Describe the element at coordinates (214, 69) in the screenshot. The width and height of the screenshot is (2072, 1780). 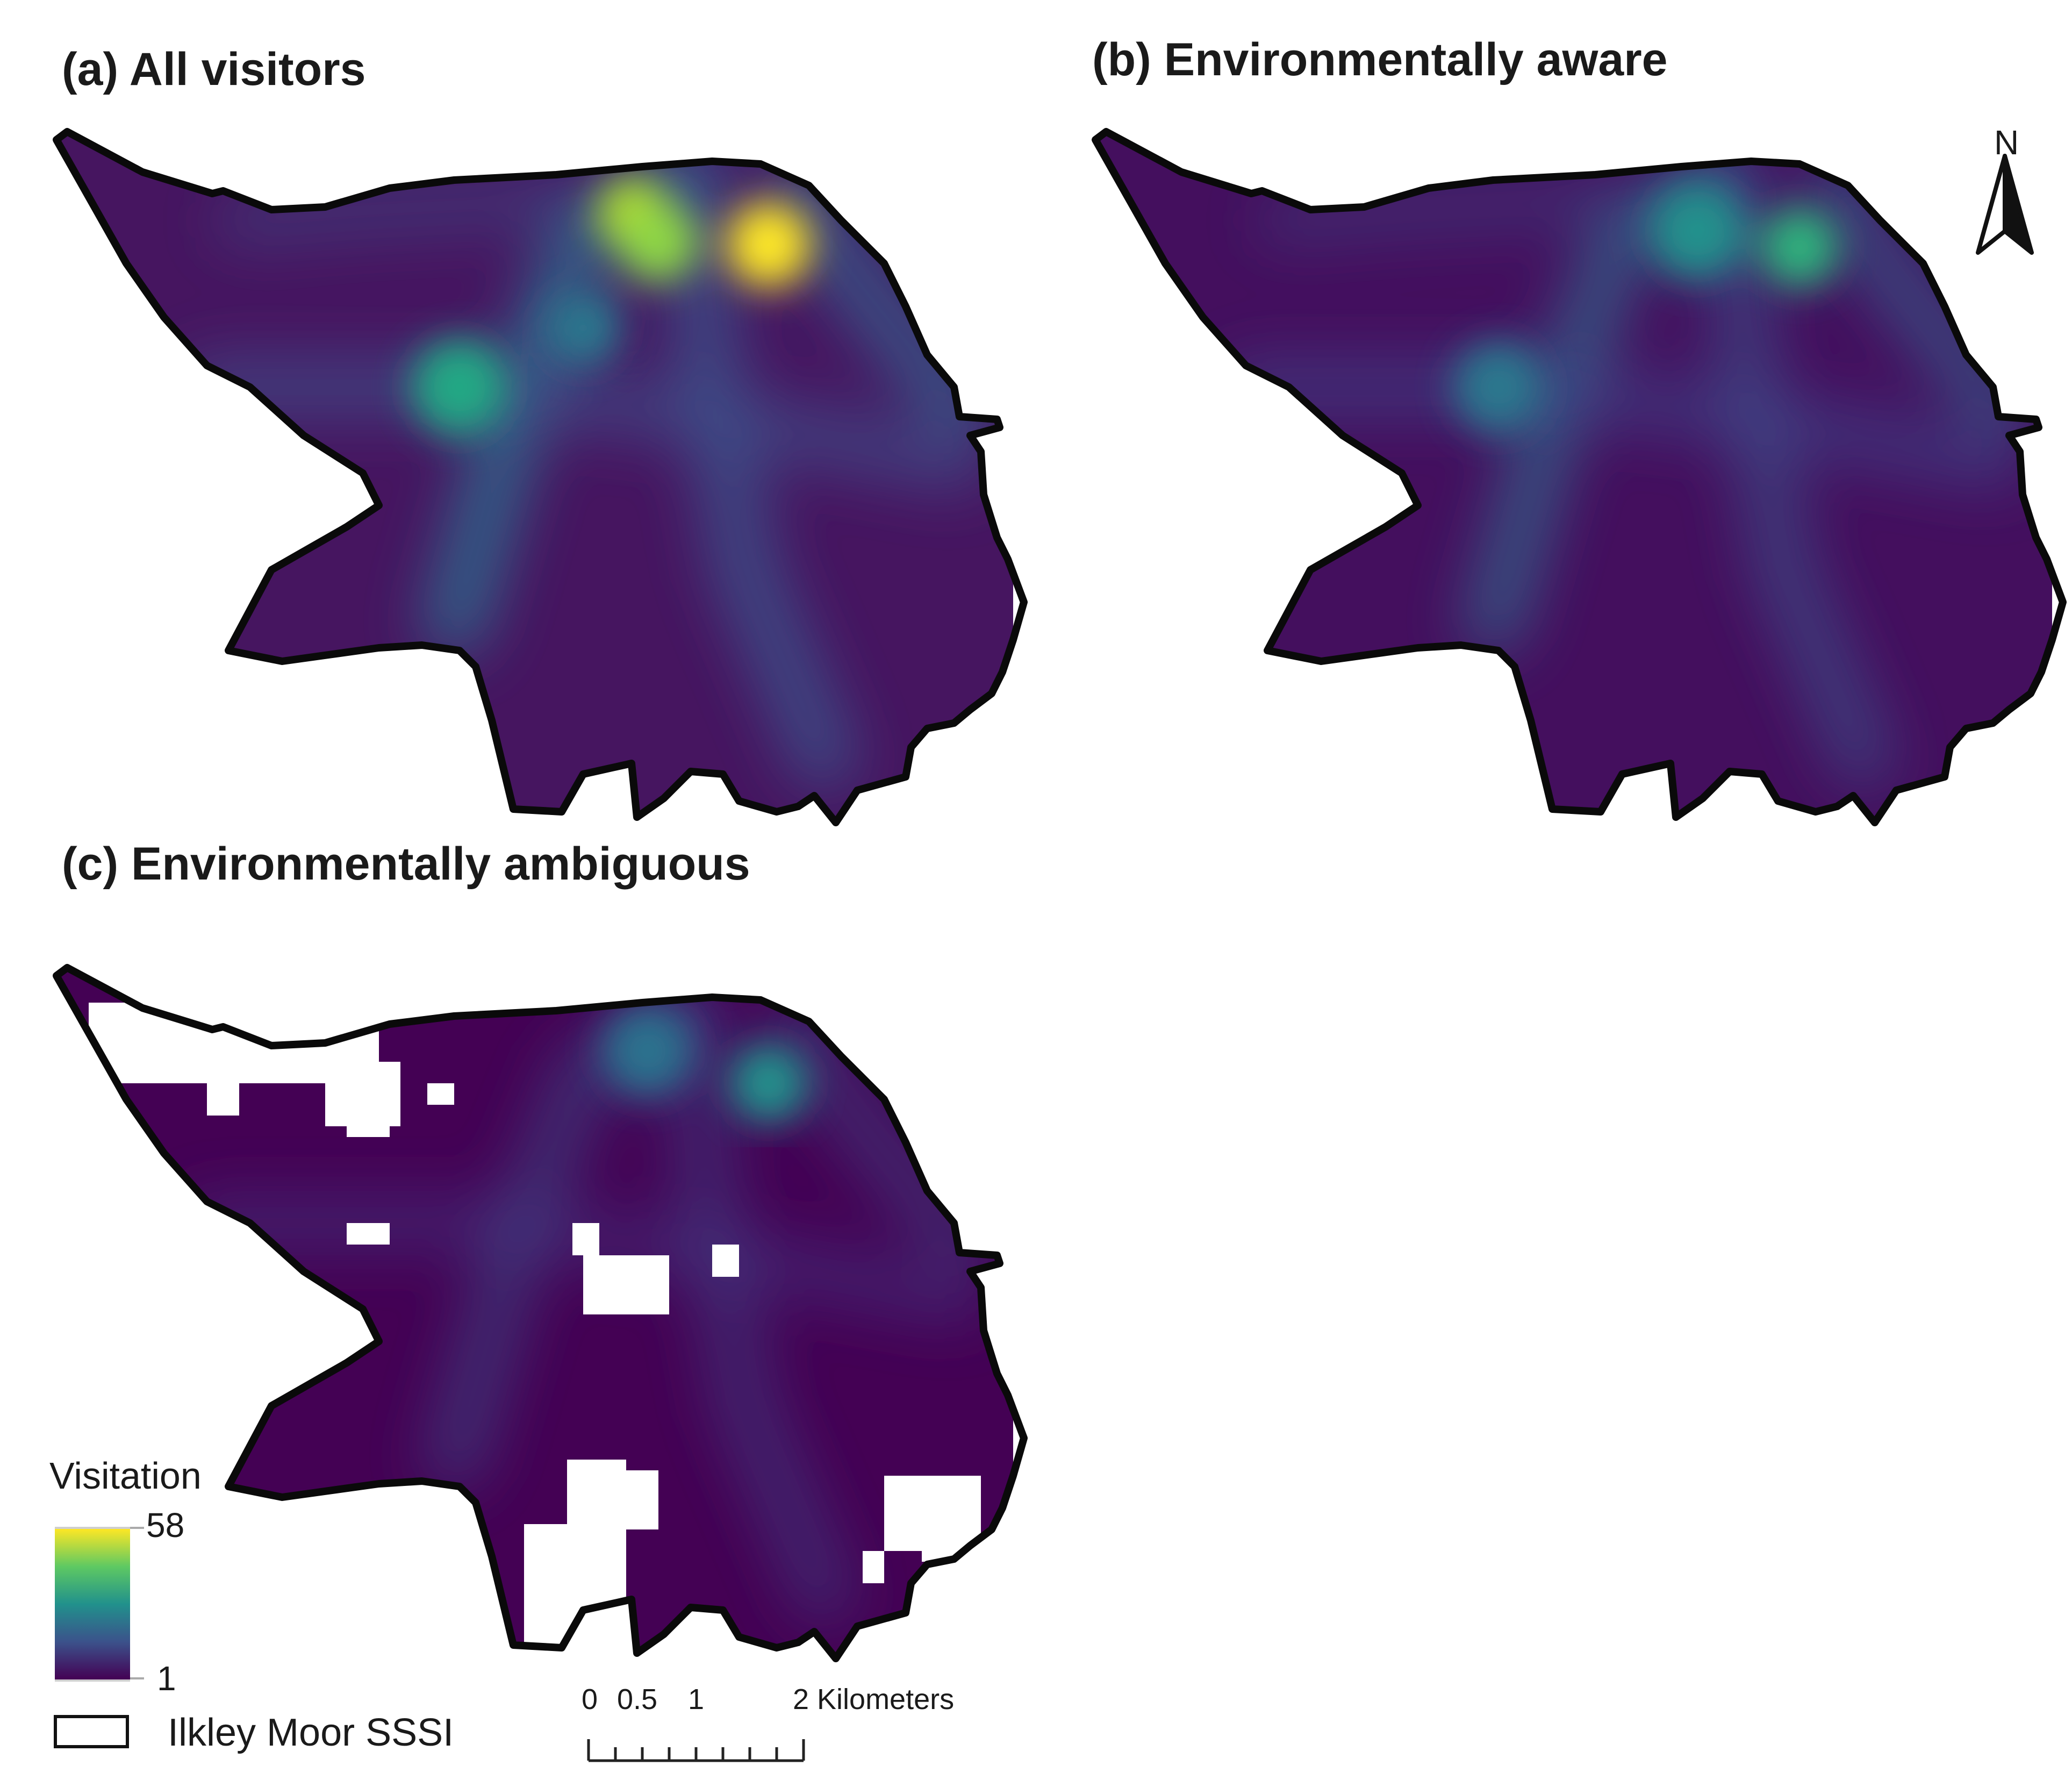
I see `panel-a-title: (a) All visitors` at that location.